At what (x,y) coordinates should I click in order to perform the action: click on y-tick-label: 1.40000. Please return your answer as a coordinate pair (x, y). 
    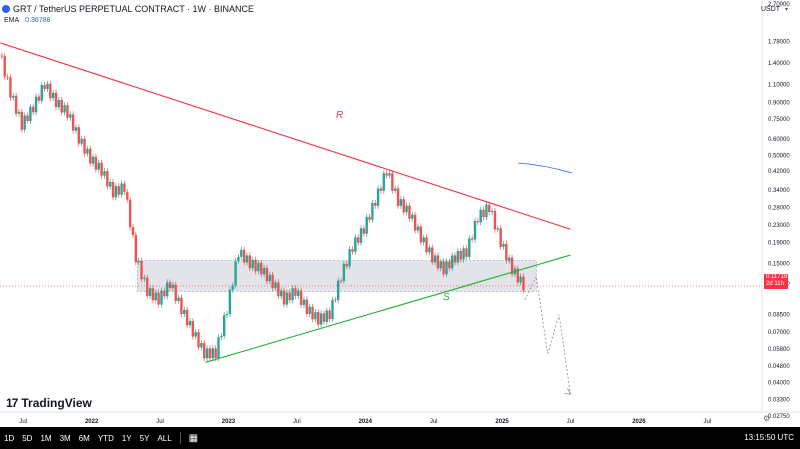
    Looking at the image, I should click on (779, 64).